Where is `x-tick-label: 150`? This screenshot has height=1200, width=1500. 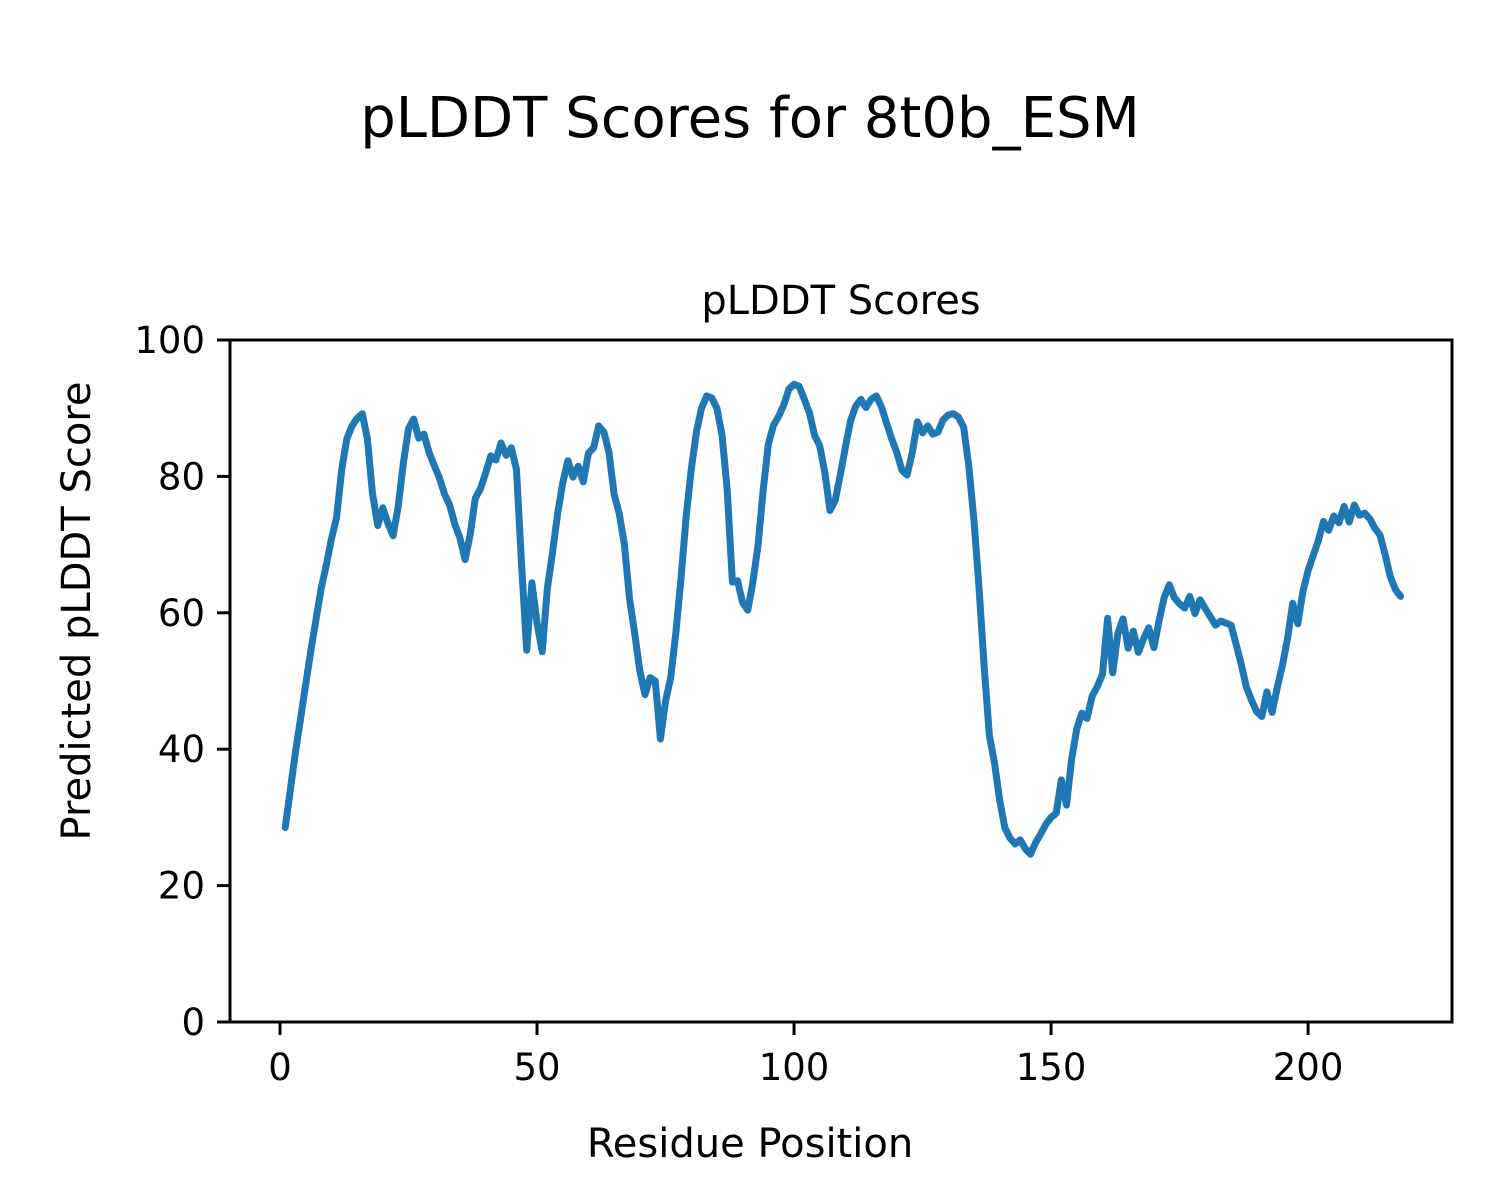 x-tick-label: 150 is located at coordinates (1051, 1067).